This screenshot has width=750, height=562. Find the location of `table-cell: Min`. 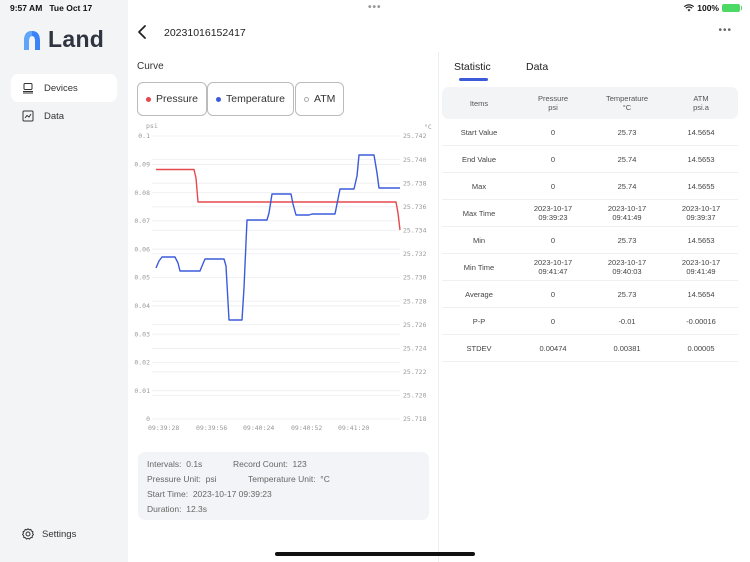

table-cell: Min is located at coordinates (479, 240).